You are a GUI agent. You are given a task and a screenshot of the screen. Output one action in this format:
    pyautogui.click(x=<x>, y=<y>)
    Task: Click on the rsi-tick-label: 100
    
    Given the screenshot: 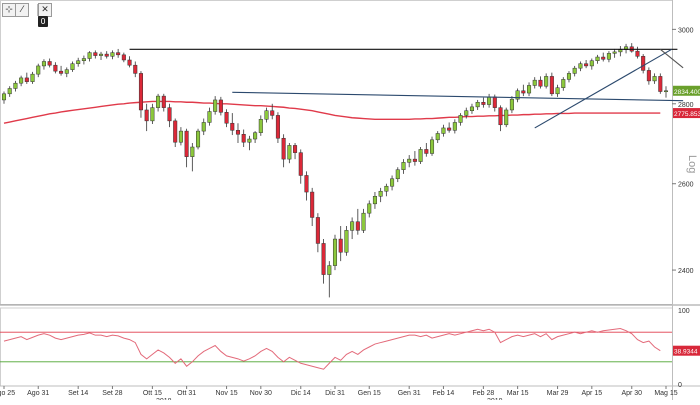 What is the action you would take?
    pyautogui.click(x=684, y=311)
    